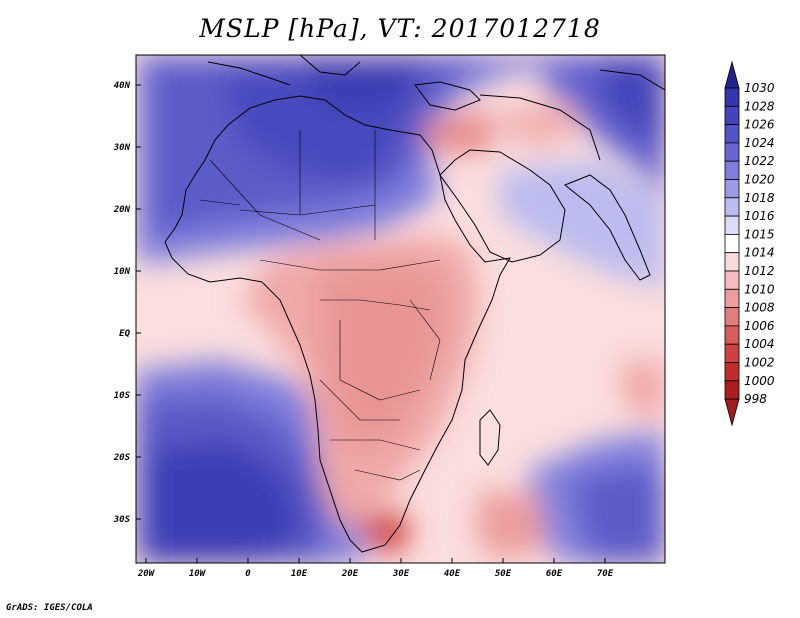  What do you see at coordinates (755, 399) in the screenshot?
I see `colorbar-level-label: 998` at bounding box center [755, 399].